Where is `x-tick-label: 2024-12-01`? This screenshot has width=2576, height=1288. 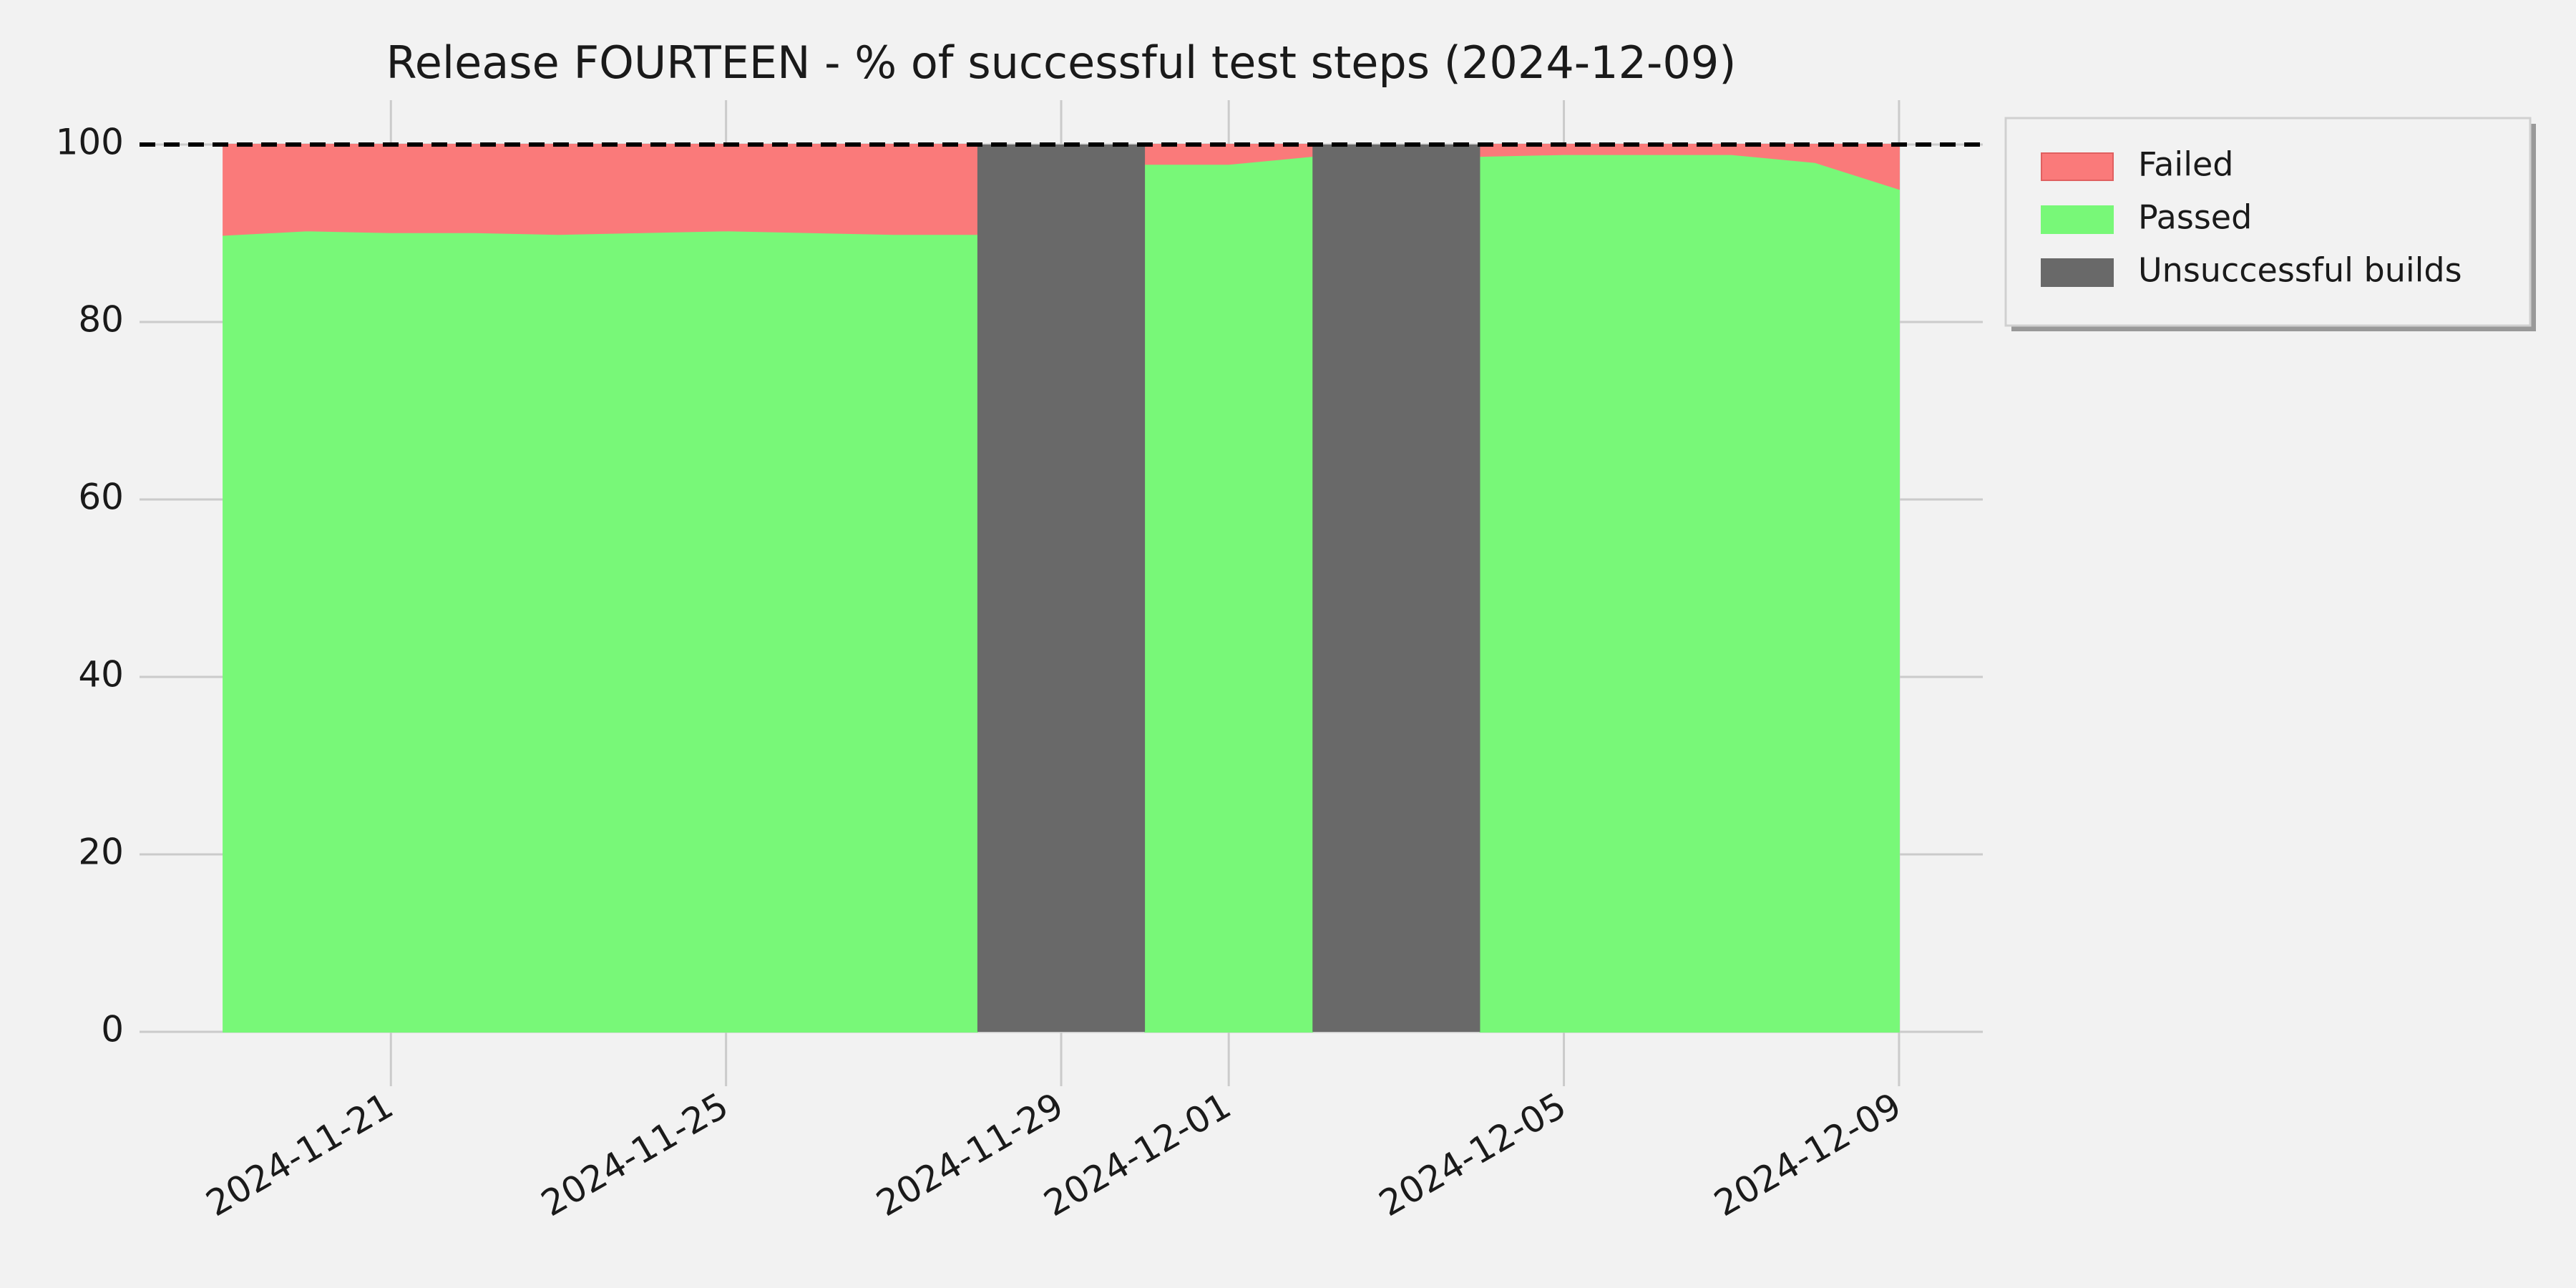 x-tick-label: 2024-12-01 is located at coordinates (1137, 1155).